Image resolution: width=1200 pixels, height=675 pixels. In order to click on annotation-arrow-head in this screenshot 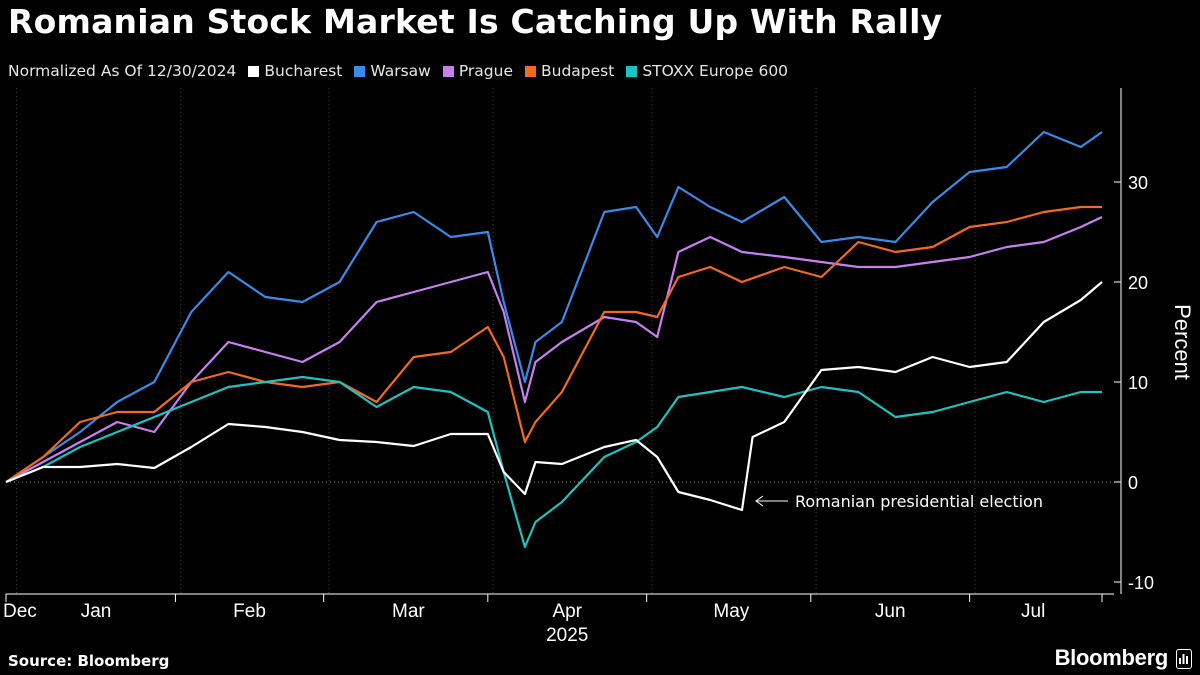, I will do `click(759, 501)`.